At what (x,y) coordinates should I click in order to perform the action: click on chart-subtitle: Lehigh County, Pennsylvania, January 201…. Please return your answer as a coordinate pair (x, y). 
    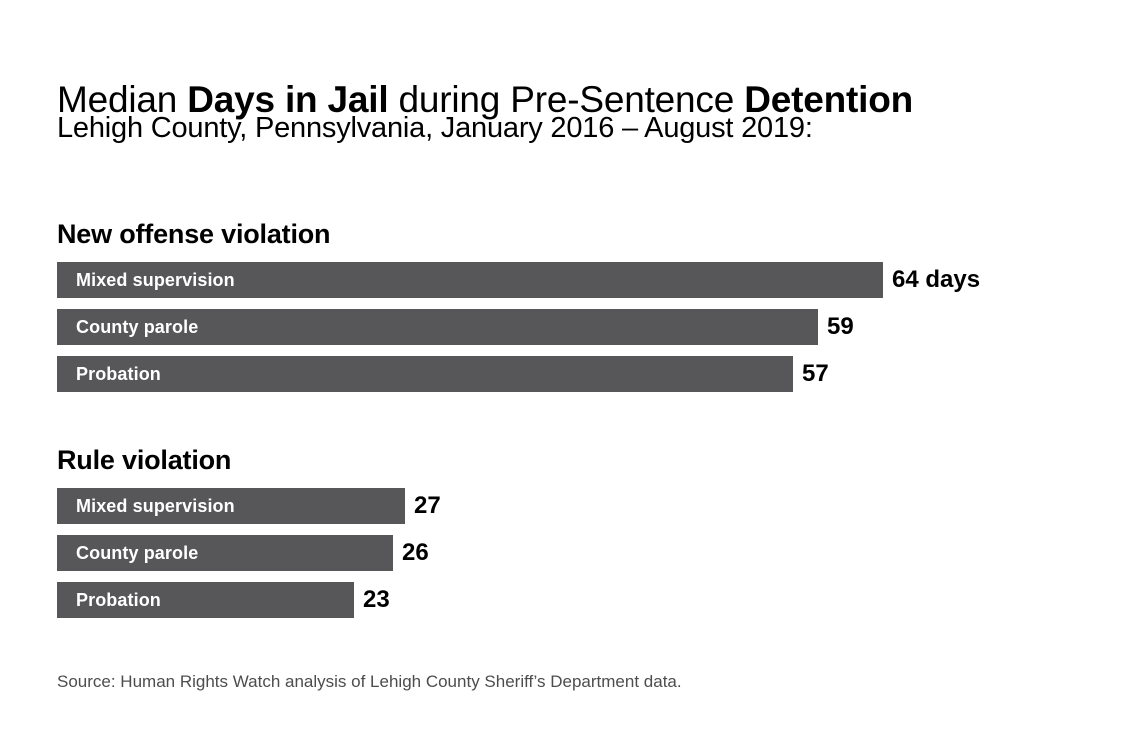
    Looking at the image, I should click on (435, 128).